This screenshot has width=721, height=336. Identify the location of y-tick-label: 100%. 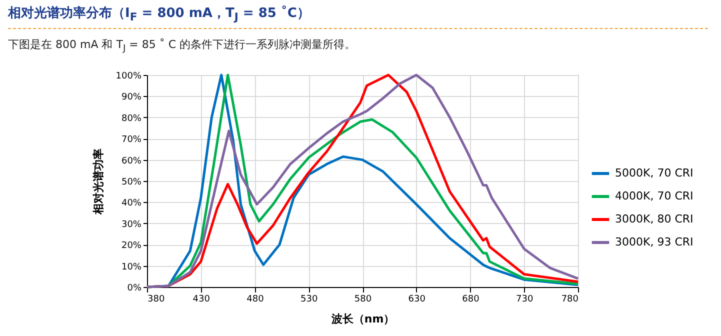
(129, 77).